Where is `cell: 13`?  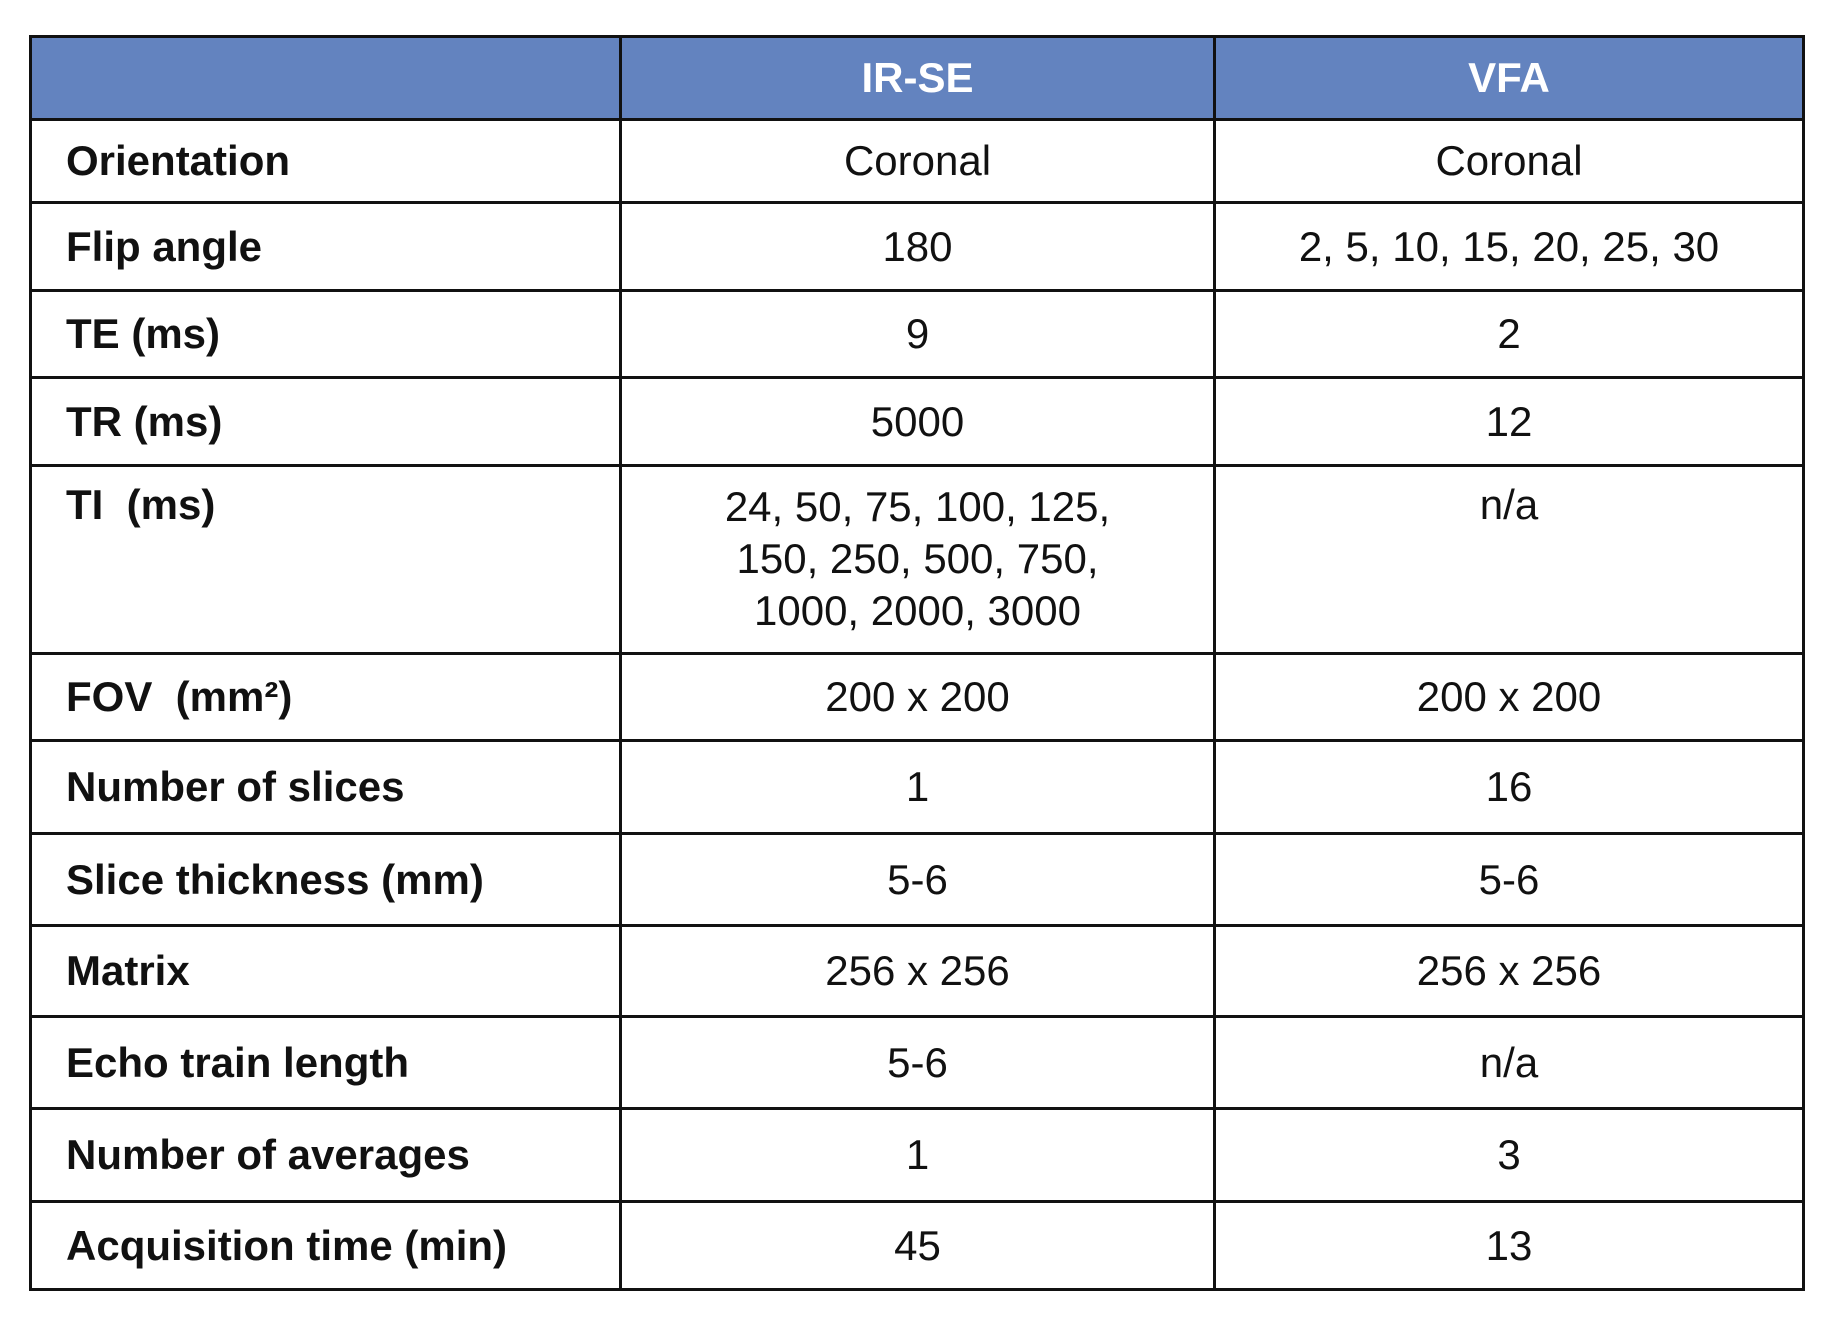 cell: 13 is located at coordinates (1509, 1245).